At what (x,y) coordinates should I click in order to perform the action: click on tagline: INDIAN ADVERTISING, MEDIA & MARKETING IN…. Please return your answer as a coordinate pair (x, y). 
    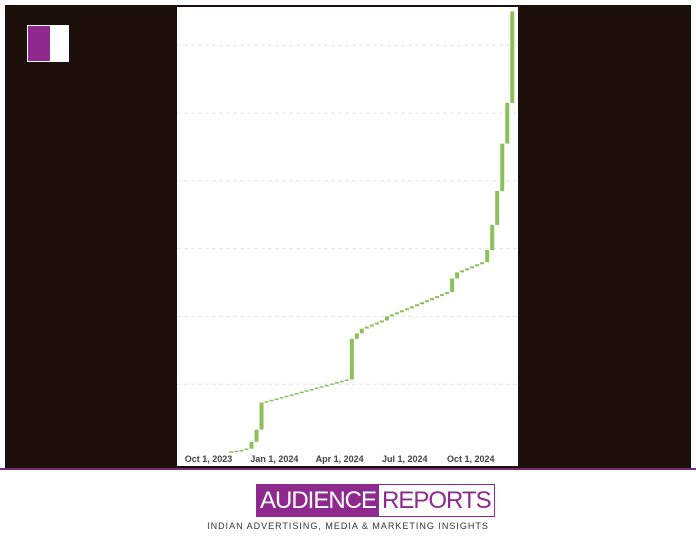
    Looking at the image, I should click on (348, 526).